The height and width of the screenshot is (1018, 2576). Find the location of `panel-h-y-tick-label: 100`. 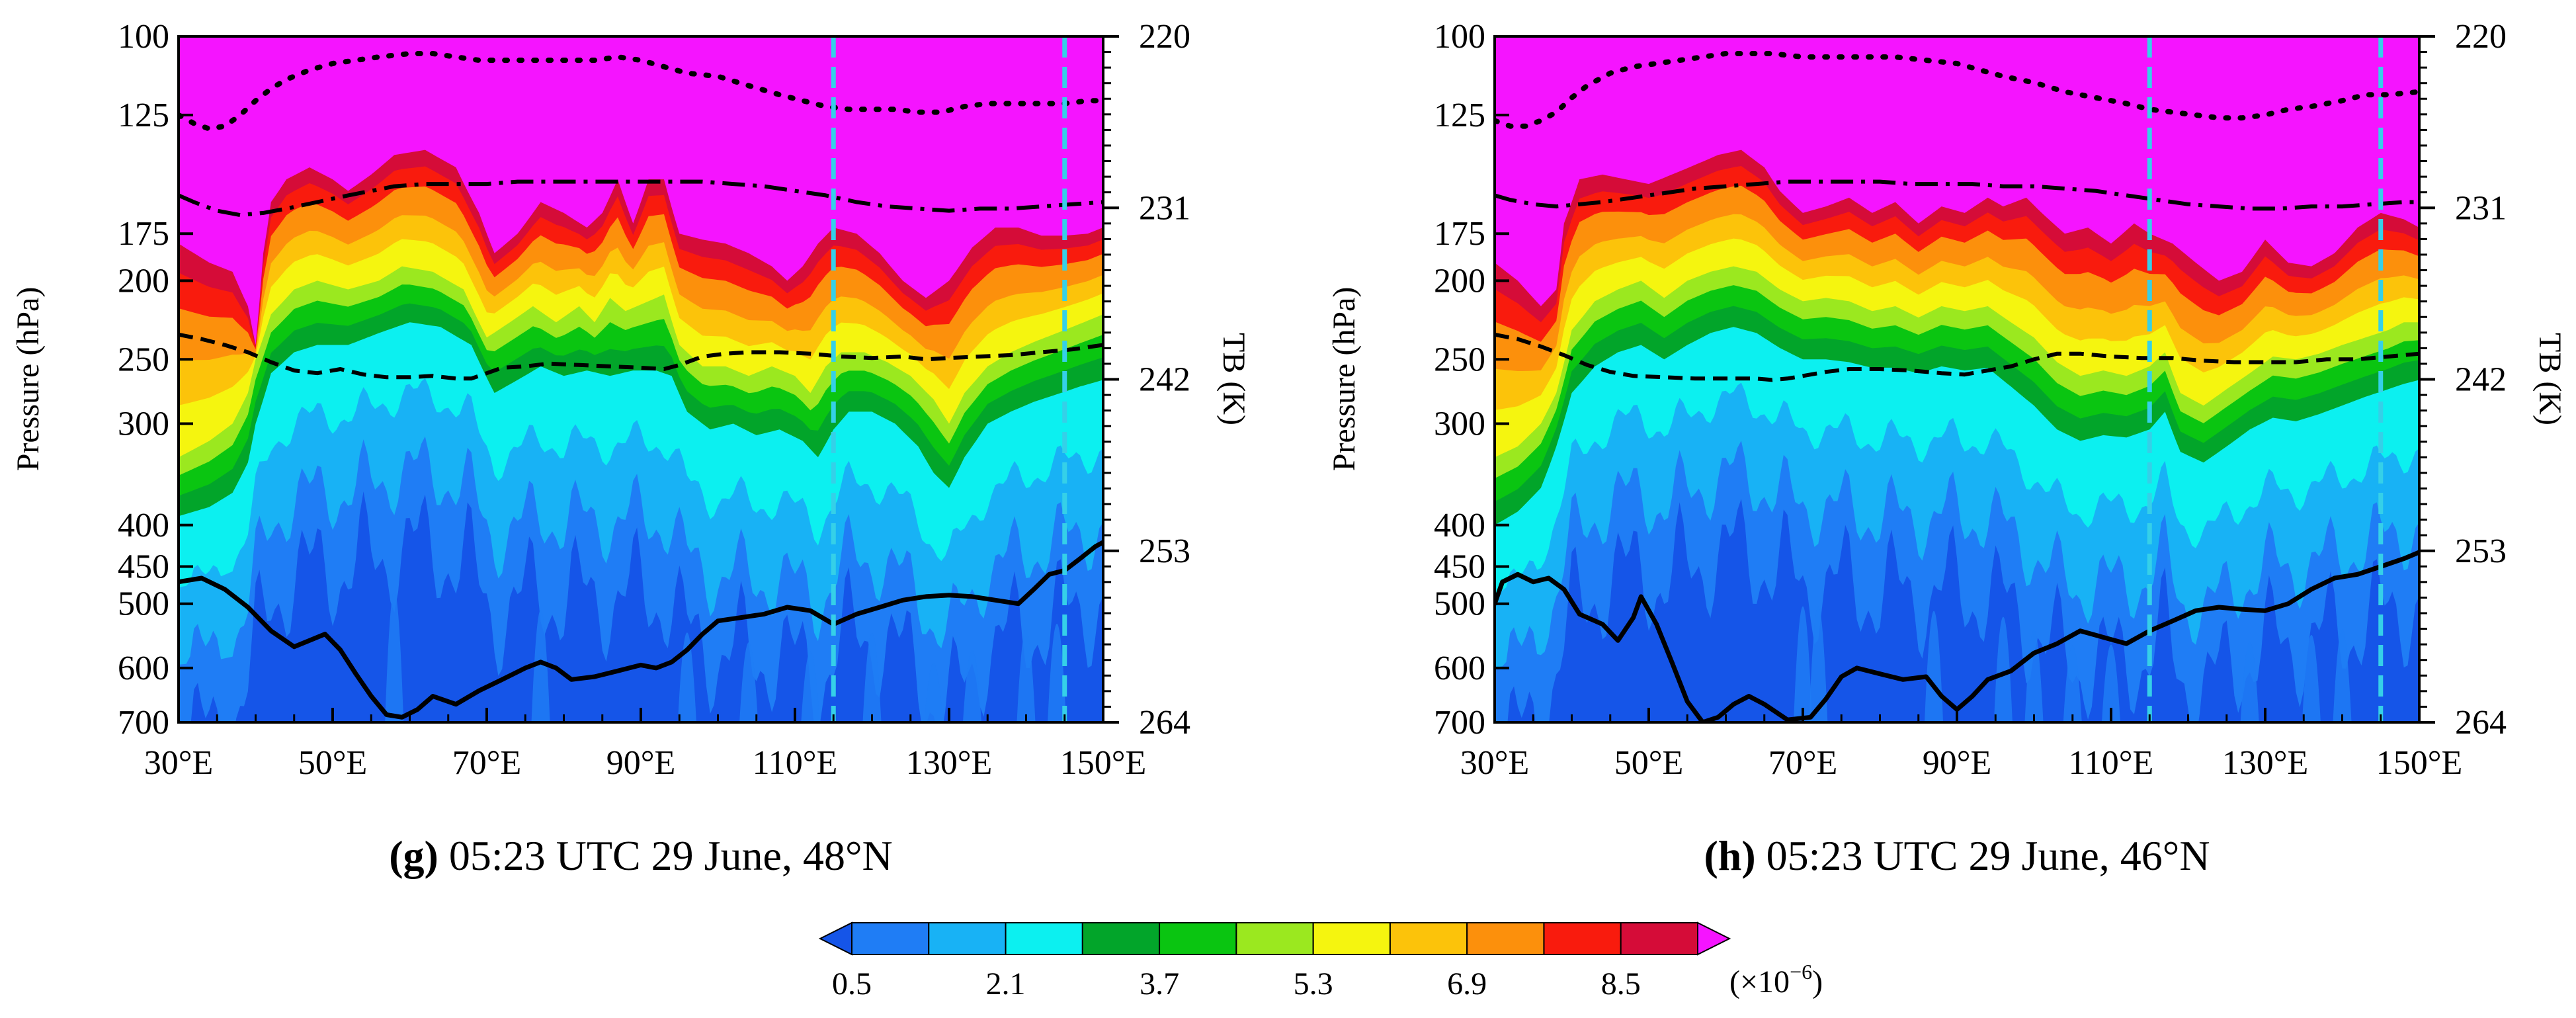

panel-h-y-tick-label: 100 is located at coordinates (1459, 37).